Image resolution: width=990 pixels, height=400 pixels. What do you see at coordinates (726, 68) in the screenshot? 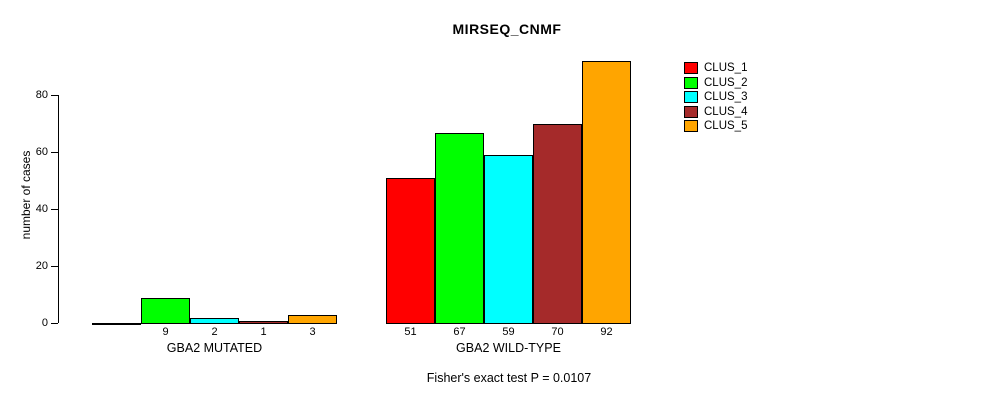
I see `legend-label: CLUS_1` at bounding box center [726, 68].